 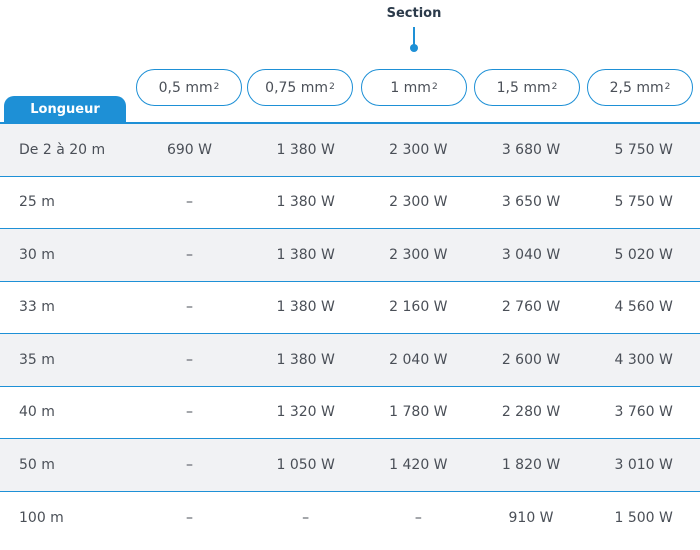 What do you see at coordinates (37, 412) in the screenshot?
I see `row-length: 40 m` at bounding box center [37, 412].